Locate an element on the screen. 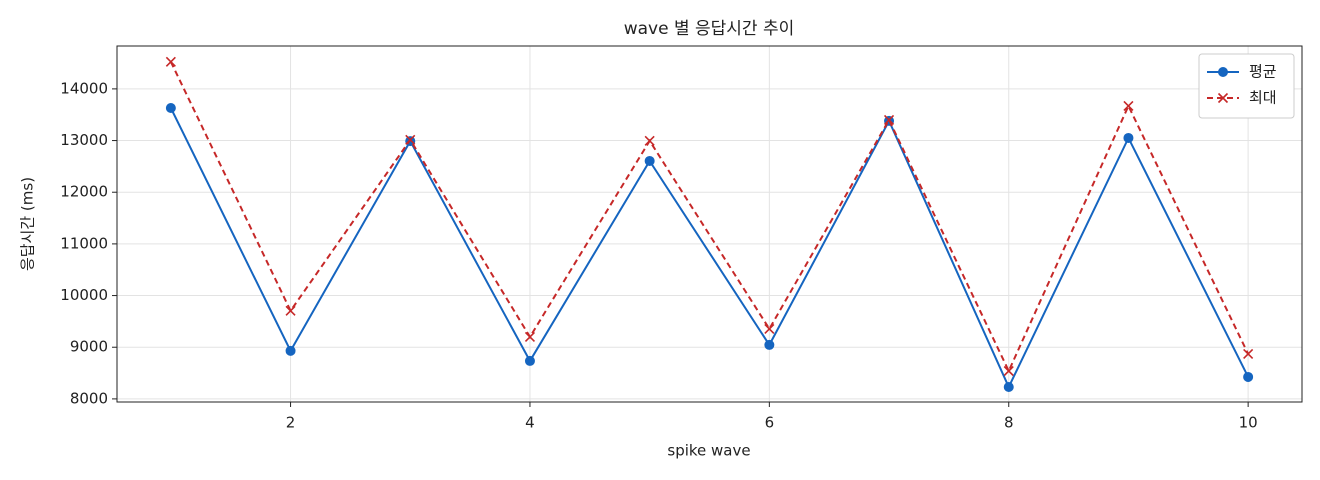 The image size is (1320, 480). y-tick-label: 14000 is located at coordinates (84, 88).